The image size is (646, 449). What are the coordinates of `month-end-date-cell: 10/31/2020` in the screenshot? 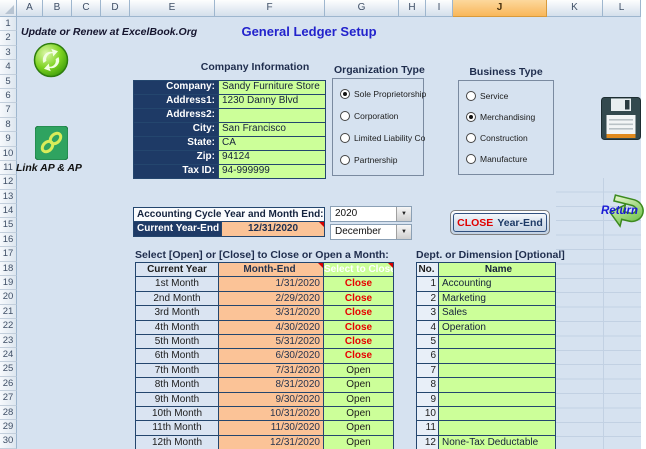 It's located at (271, 414).